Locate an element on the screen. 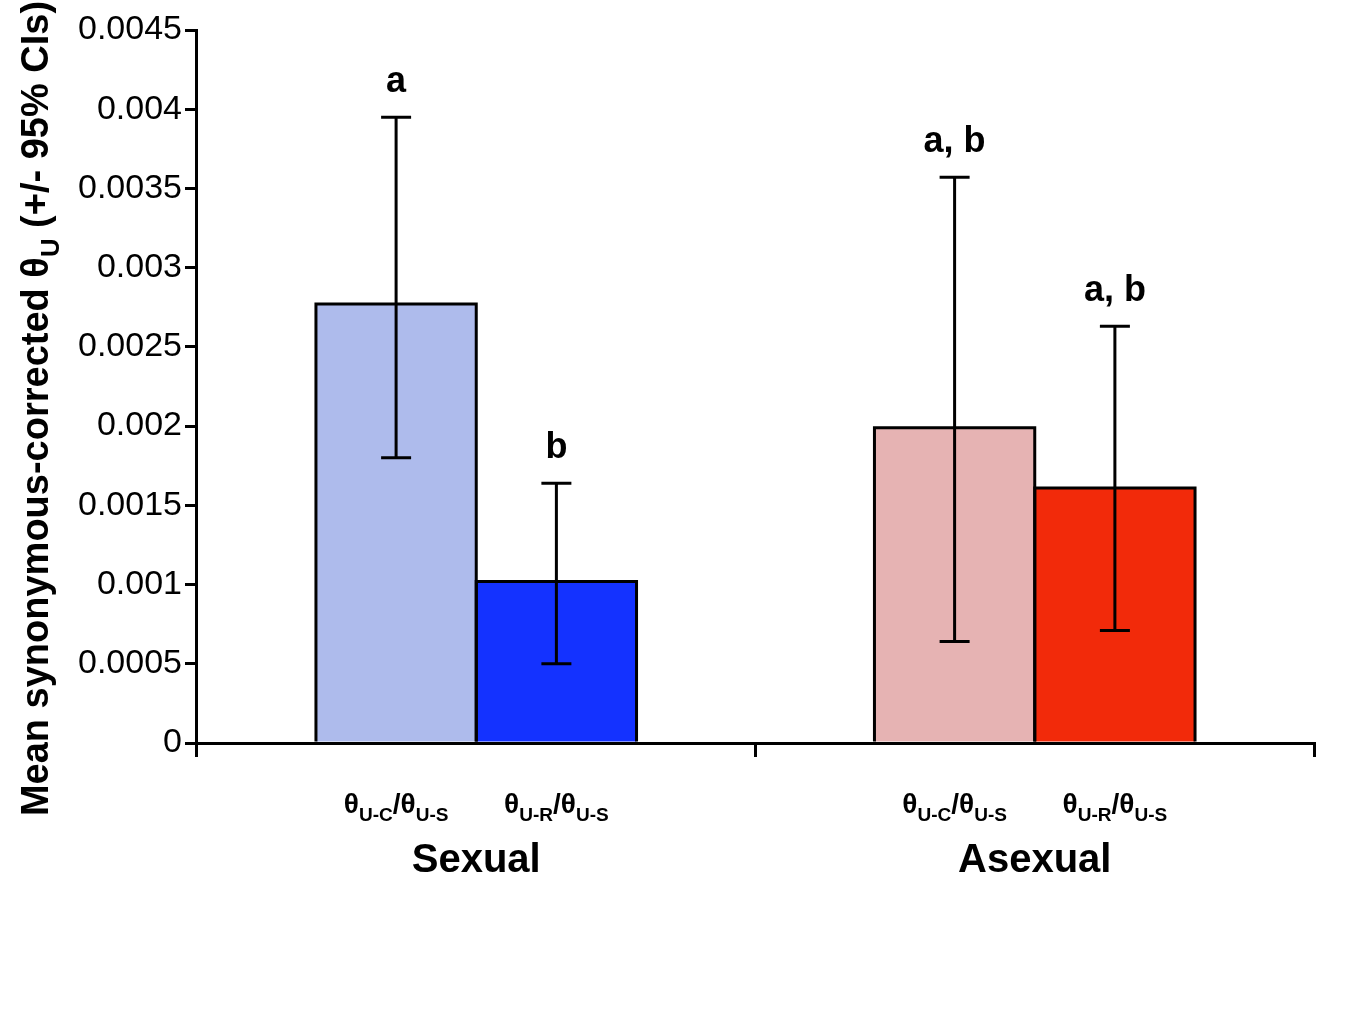 The height and width of the screenshot is (1014, 1349). annotation: b is located at coordinates (556, 446).